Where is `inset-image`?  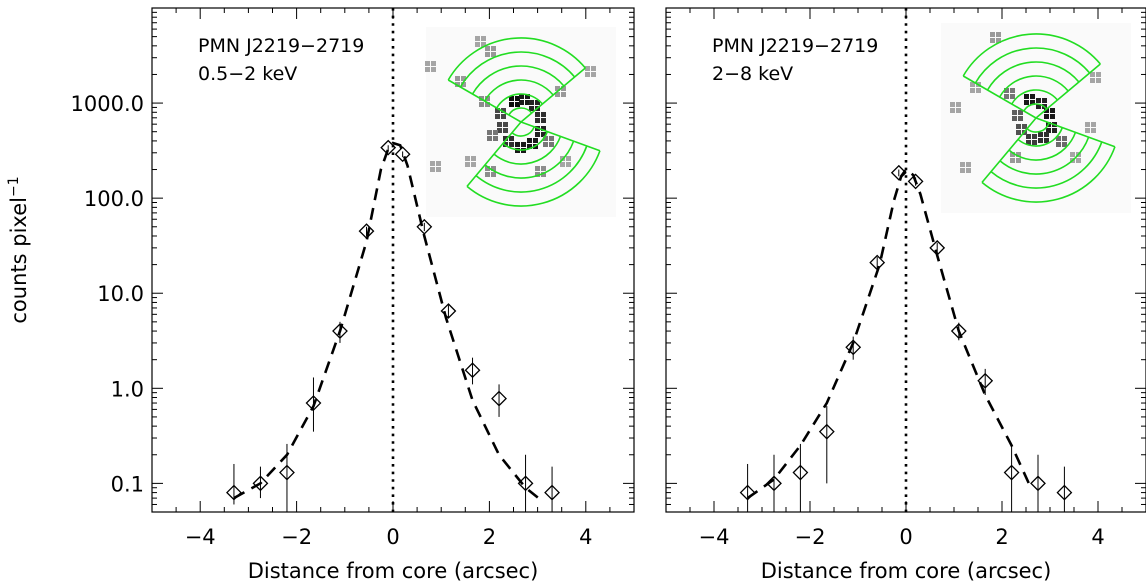 inset-image is located at coordinates (520, 122).